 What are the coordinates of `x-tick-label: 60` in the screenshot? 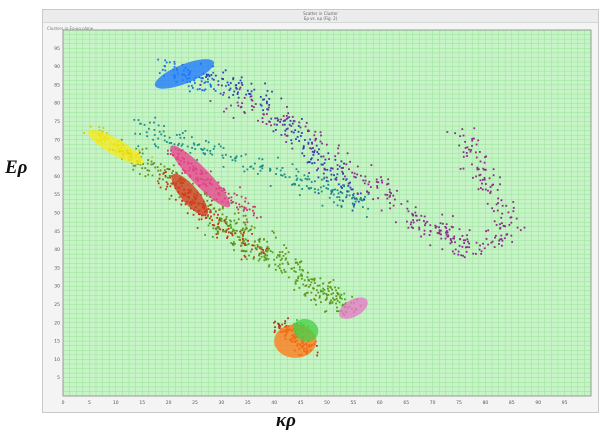 It's located at (380, 403).